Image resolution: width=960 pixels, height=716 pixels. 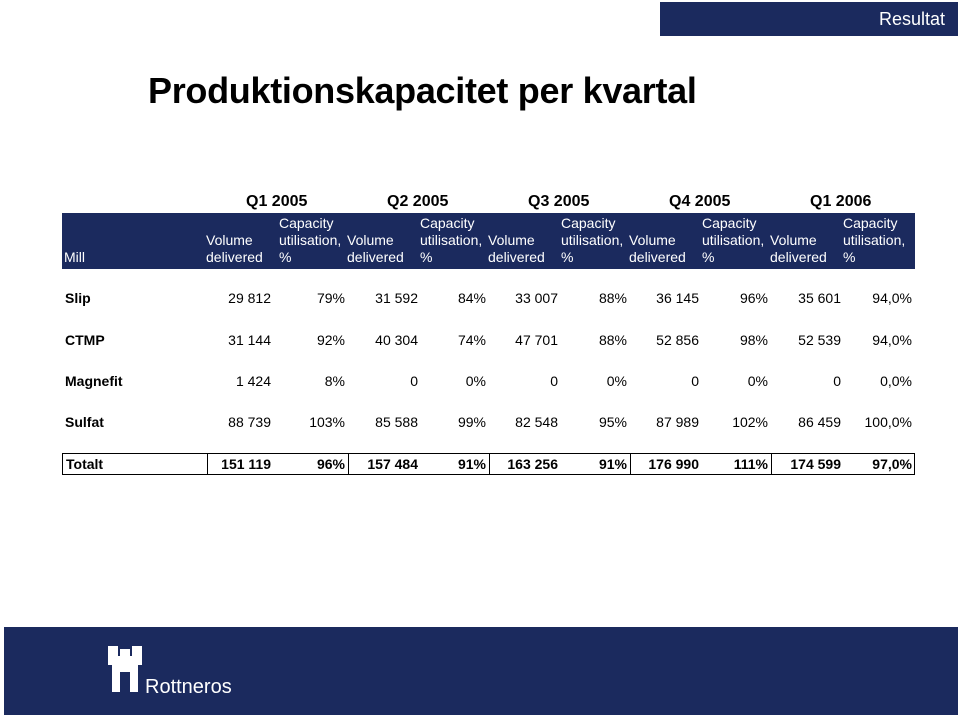 I want to click on table-cell: 174 599, so click(x=815, y=464).